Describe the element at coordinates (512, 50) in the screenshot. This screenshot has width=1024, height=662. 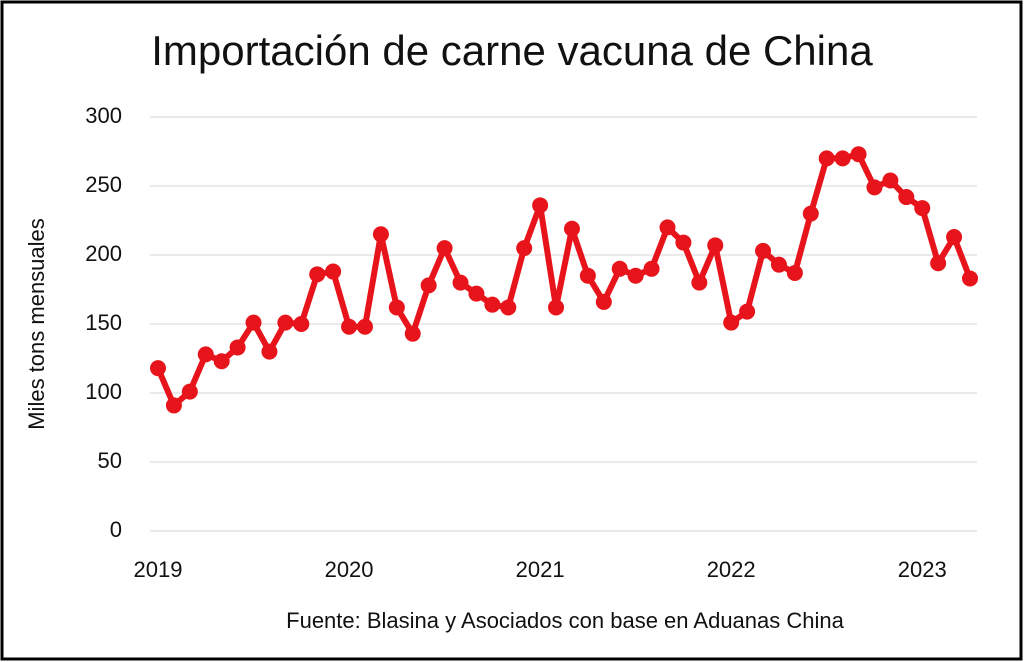
I see `chart-title: Importación de carne vacuna de China` at that location.